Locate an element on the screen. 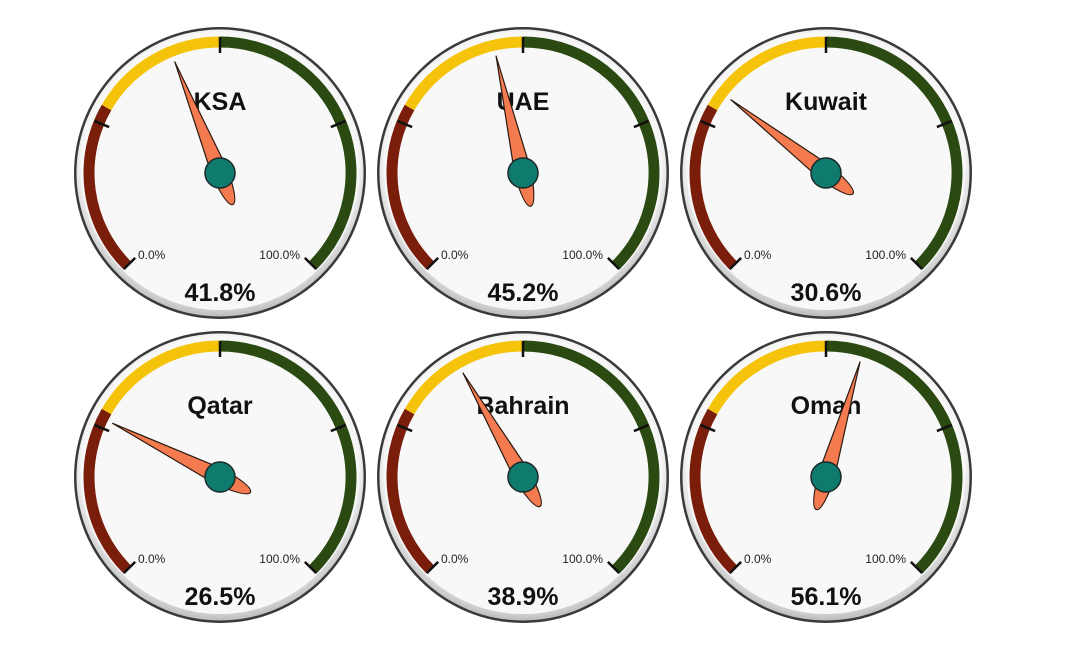  gauge-title: Qatar is located at coordinates (220, 406).